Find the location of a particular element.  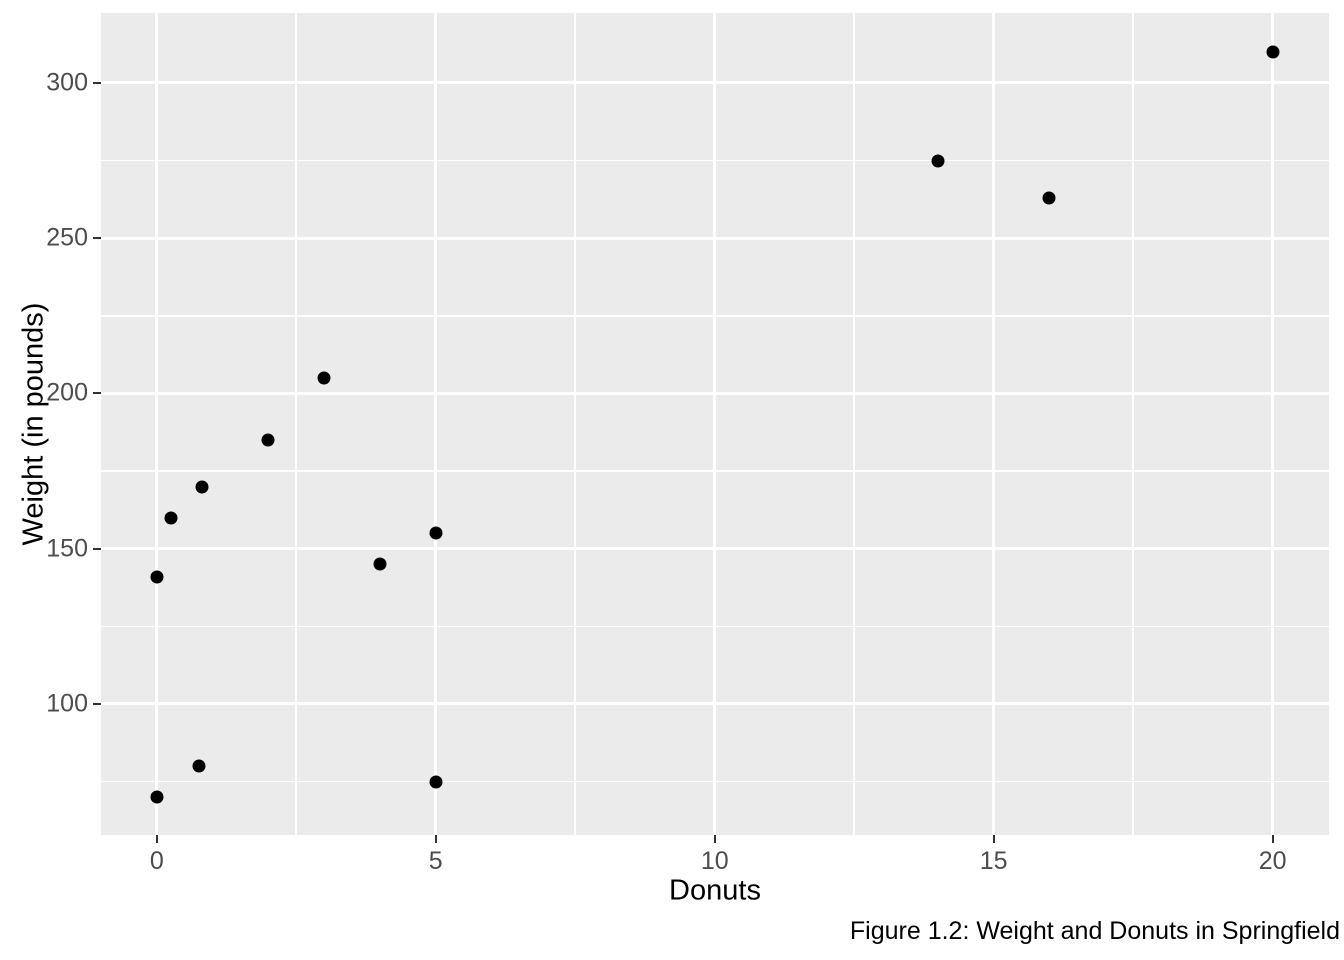

x-axis-tick-label: 10 is located at coordinates (714, 861).